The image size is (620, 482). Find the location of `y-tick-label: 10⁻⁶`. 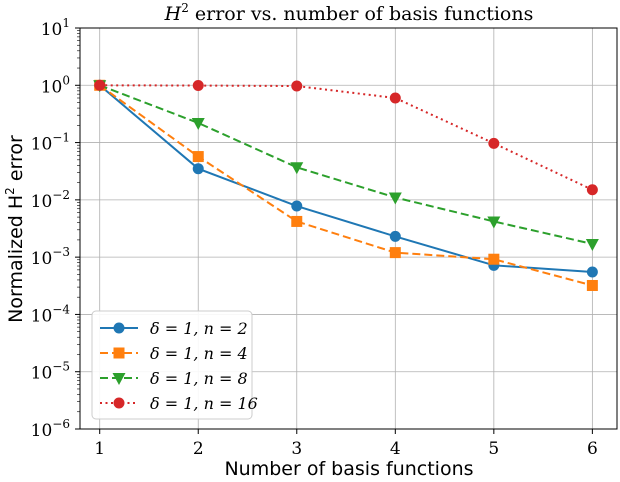

y-tick-label: 10⁻⁶ is located at coordinates (50, 429).